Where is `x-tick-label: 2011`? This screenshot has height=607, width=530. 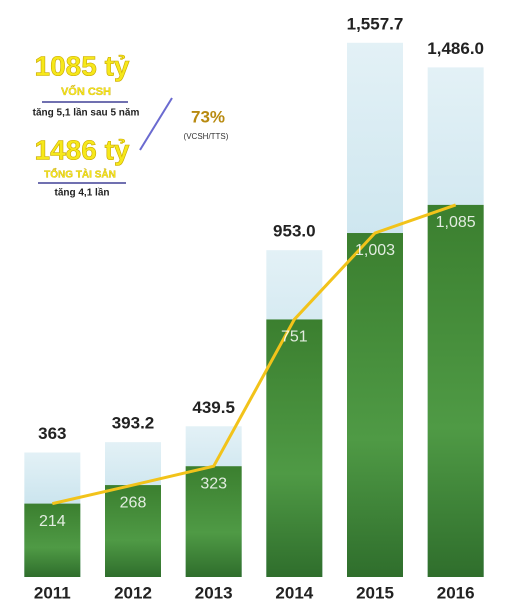
x-tick-label: 2011 is located at coordinates (52, 592).